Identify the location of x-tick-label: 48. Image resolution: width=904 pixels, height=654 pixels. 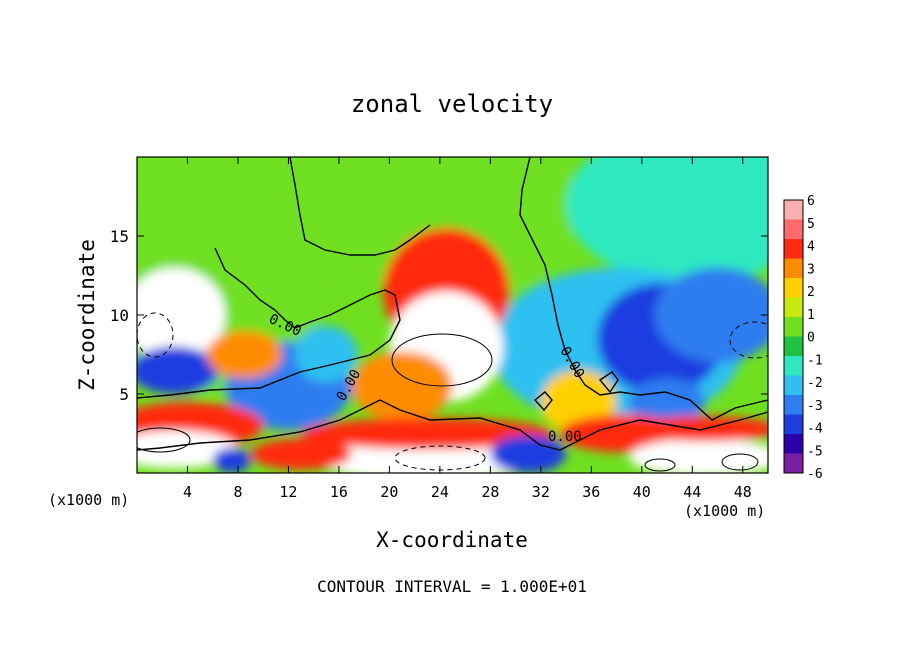
(743, 492).